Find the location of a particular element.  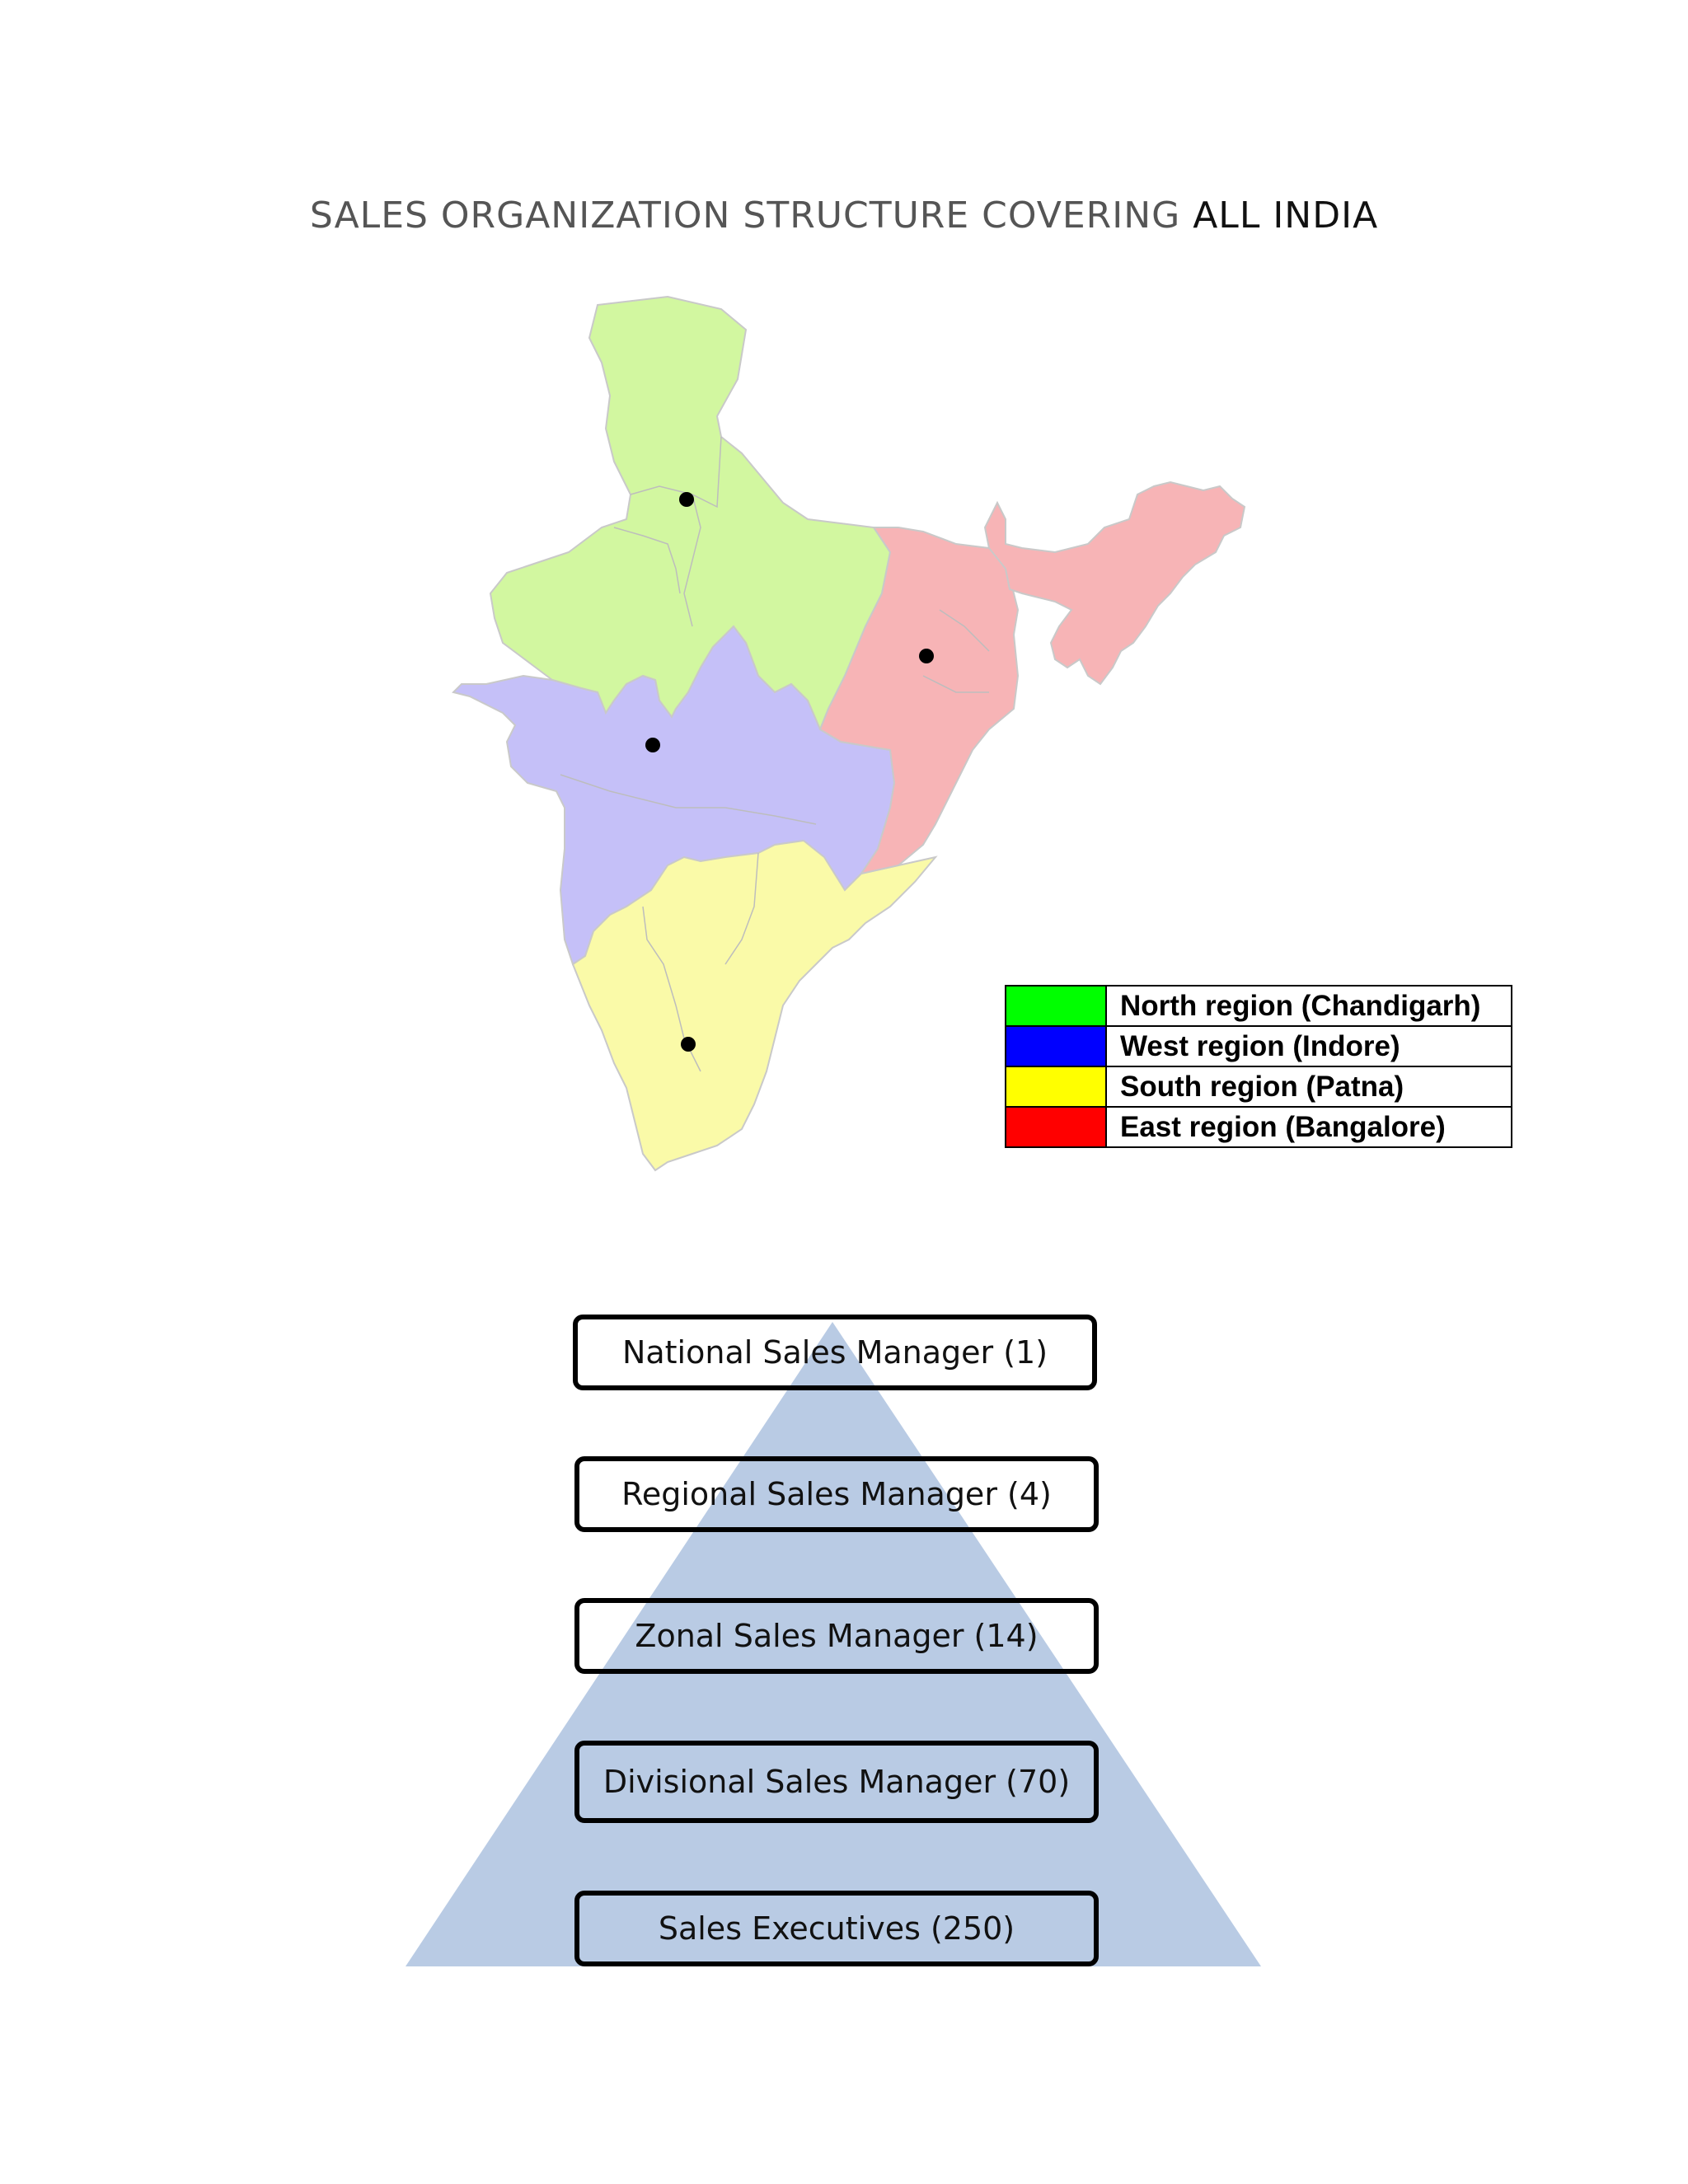

state-borders is located at coordinates (775, 754).